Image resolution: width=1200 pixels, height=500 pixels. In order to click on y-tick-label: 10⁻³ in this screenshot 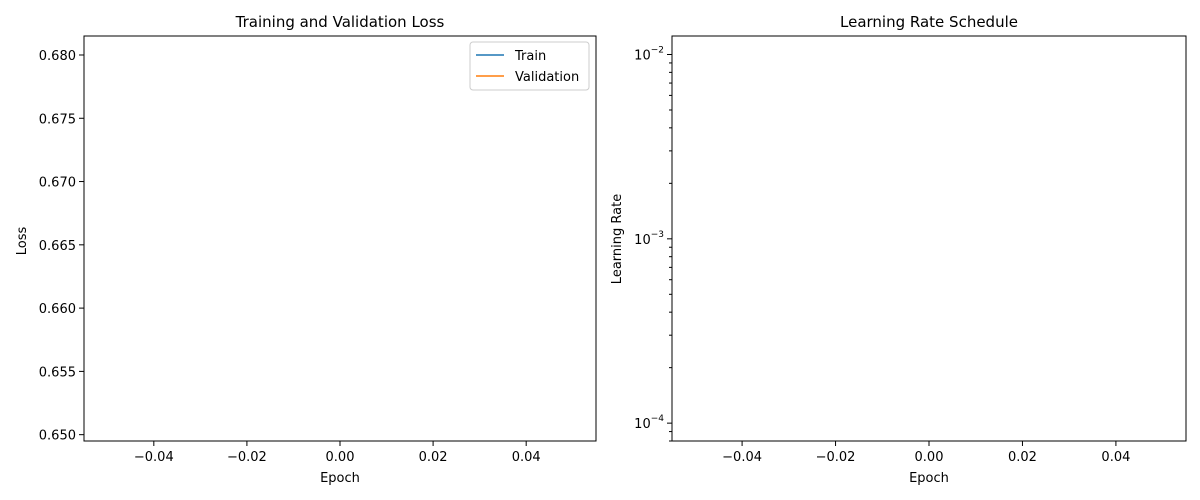, I will do `click(649, 239)`.